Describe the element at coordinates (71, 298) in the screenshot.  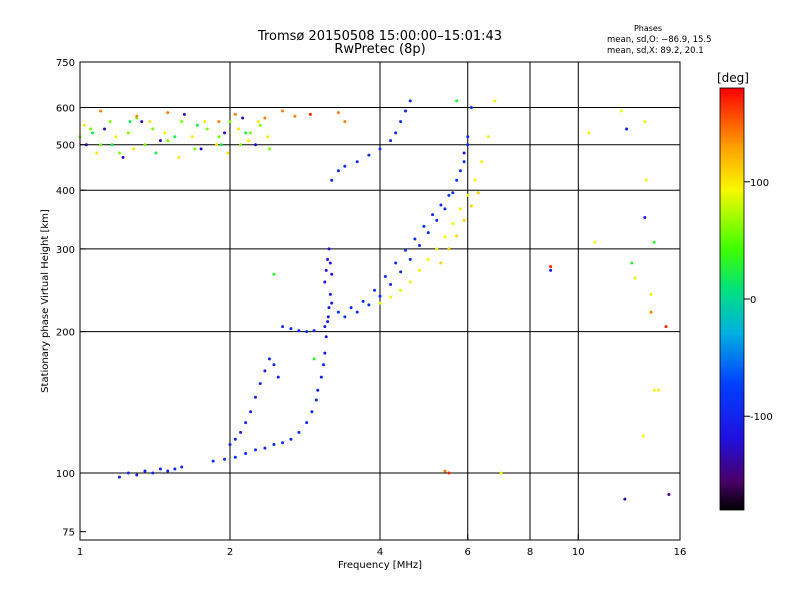
I see `y-axis-ticks: 75 100 200 300 400 500 600 750` at that location.